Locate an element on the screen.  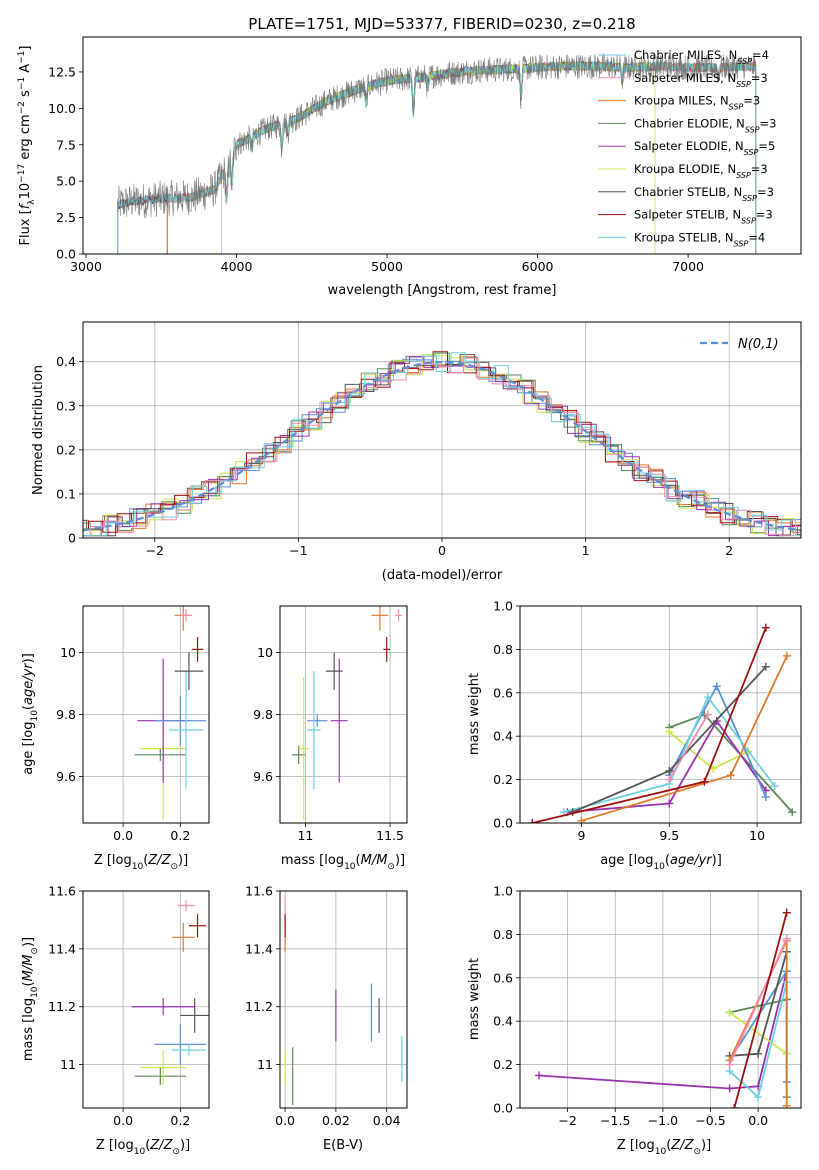
label-part: f is located at coordinates (25, 205).